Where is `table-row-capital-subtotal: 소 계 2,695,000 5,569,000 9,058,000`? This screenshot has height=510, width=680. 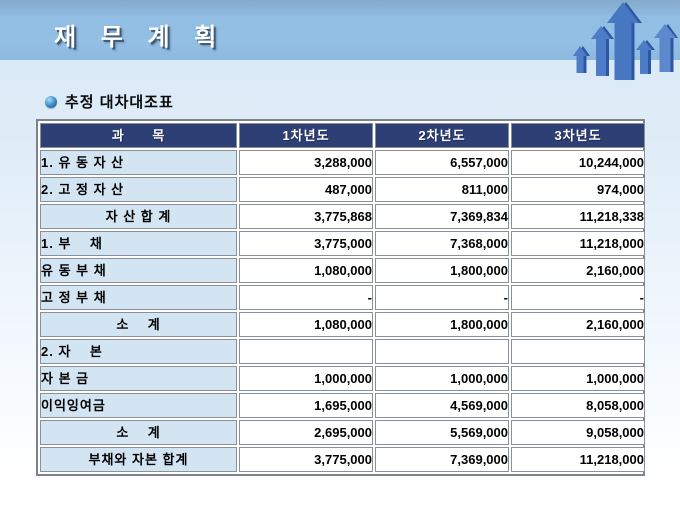
table-row-capital-subtotal: 소 계 2,695,000 5,569,000 9,058,000 is located at coordinates (342, 432).